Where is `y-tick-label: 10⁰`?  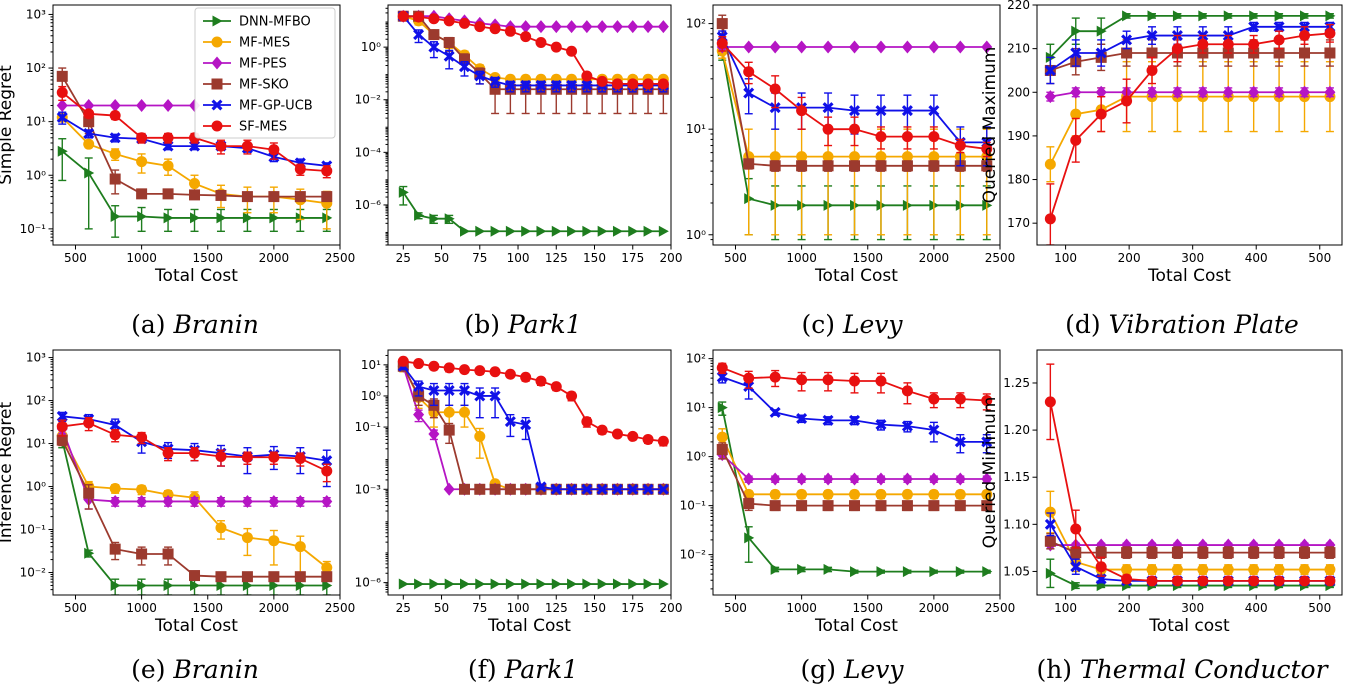 y-tick-label: 10⁰ is located at coordinates (371, 396).